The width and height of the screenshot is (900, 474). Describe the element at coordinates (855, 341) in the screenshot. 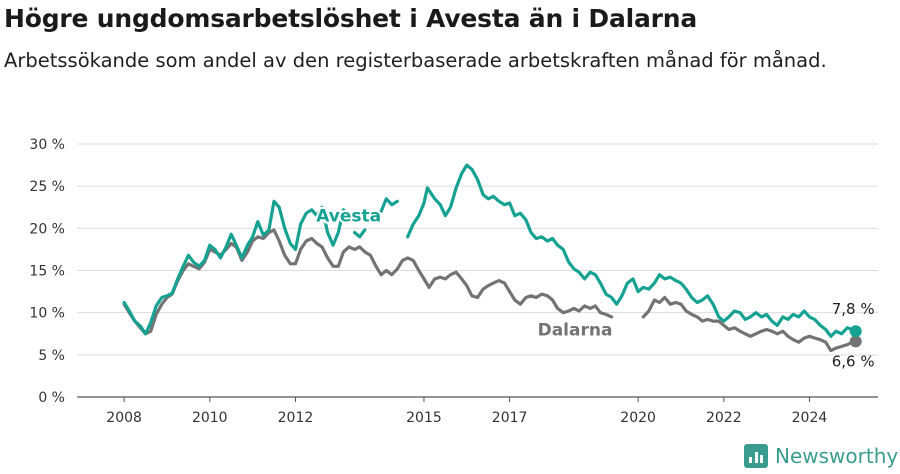

I see `end-point-dalarna` at that location.